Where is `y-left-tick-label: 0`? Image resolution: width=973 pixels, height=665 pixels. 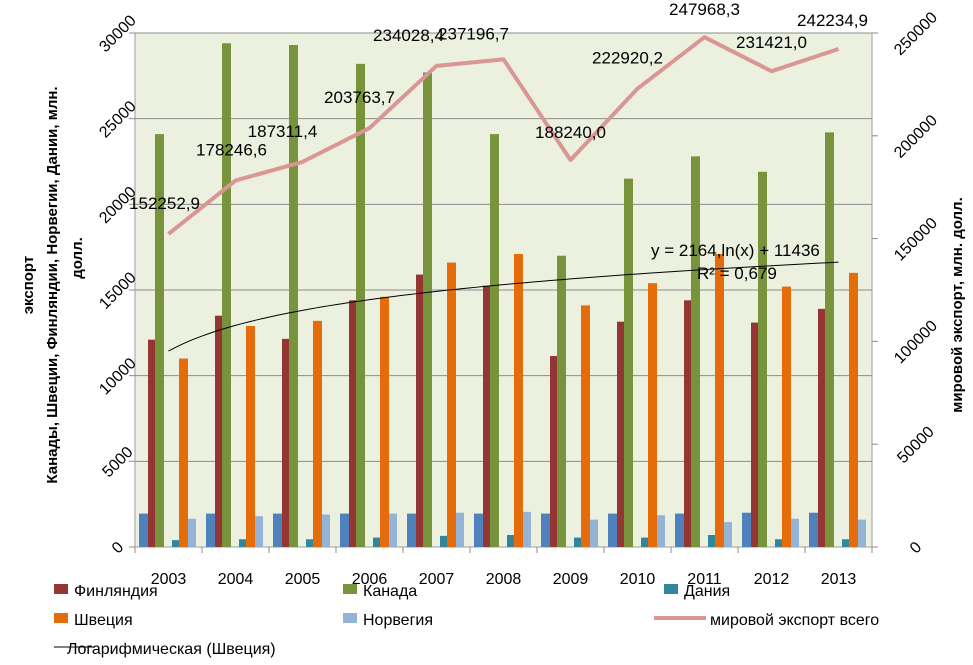
y-left-tick-label: 0 is located at coordinates (118, 548).